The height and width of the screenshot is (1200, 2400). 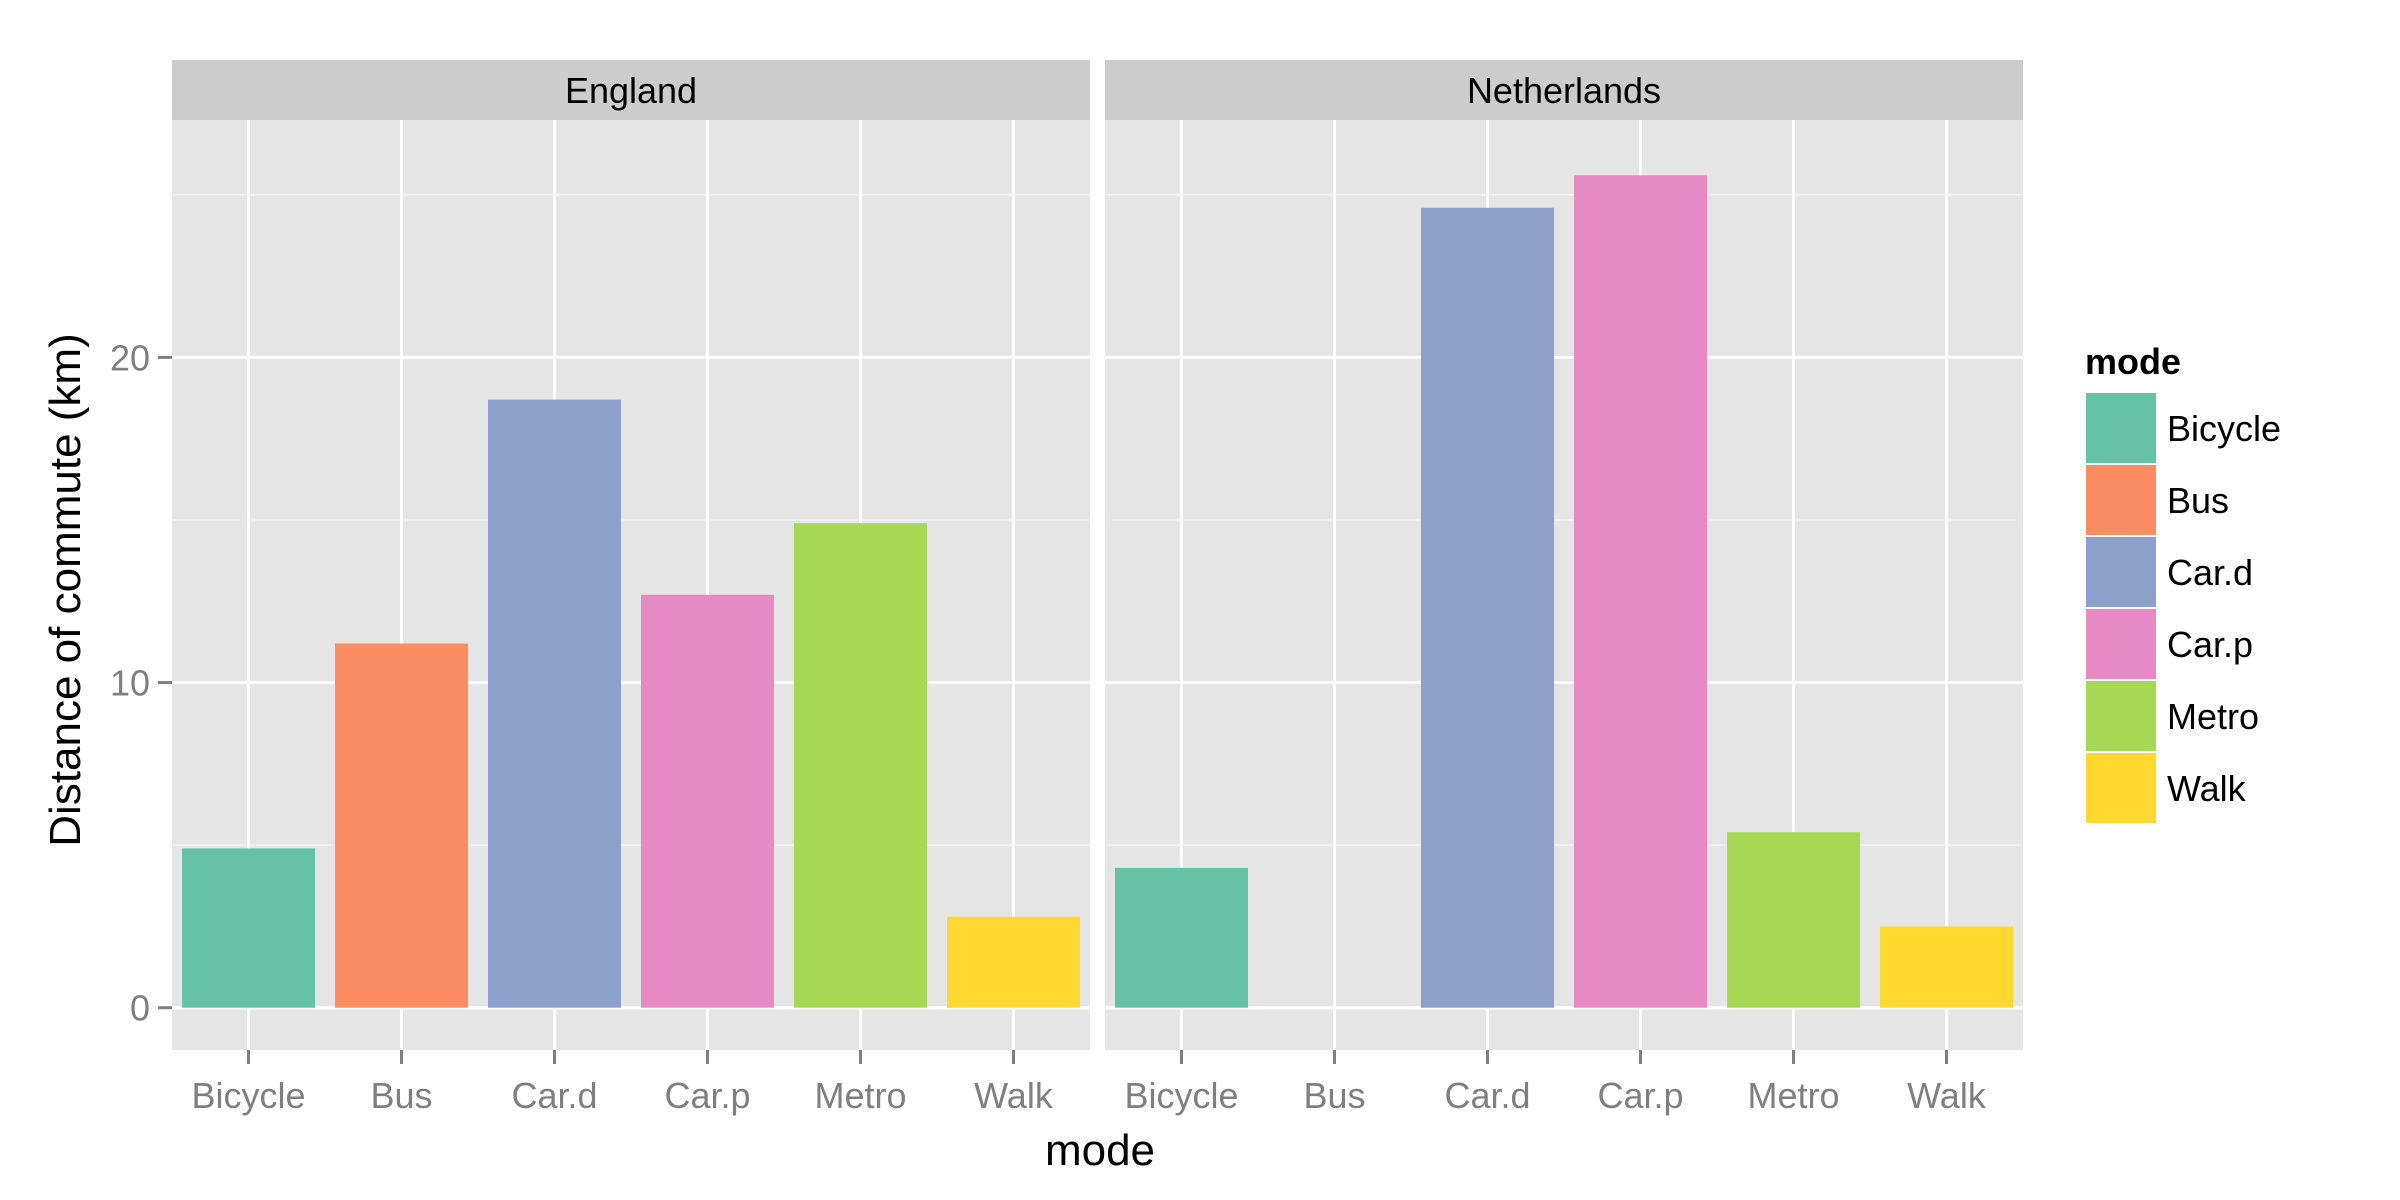 I want to click on legend: mode Bicycle Bus Car.d Car.p Metro Walk, so click(x=2182, y=583).